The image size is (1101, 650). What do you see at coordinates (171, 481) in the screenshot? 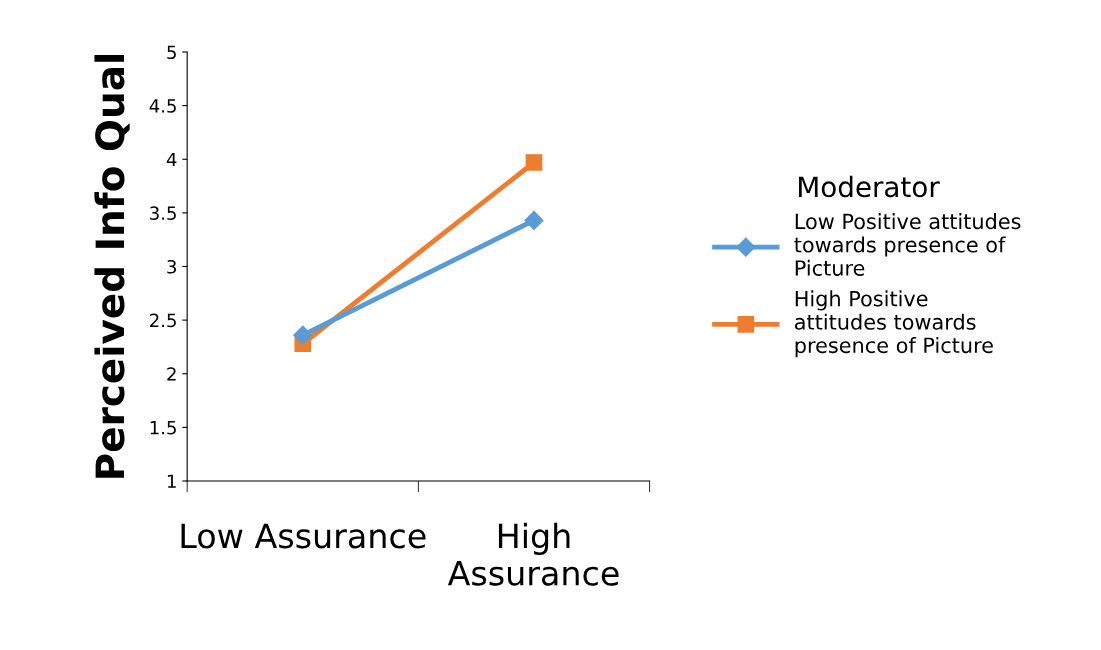
I see `y-tick-label: 1` at bounding box center [171, 481].